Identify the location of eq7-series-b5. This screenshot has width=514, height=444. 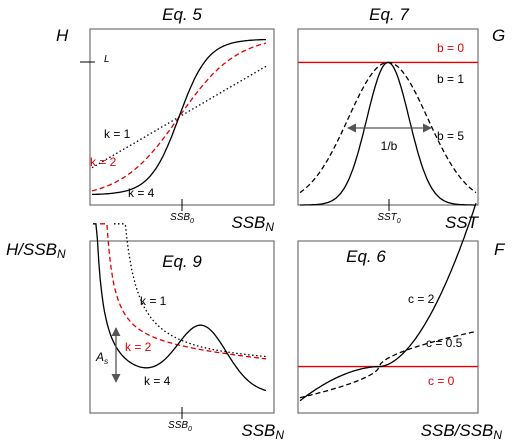
(388, 133).